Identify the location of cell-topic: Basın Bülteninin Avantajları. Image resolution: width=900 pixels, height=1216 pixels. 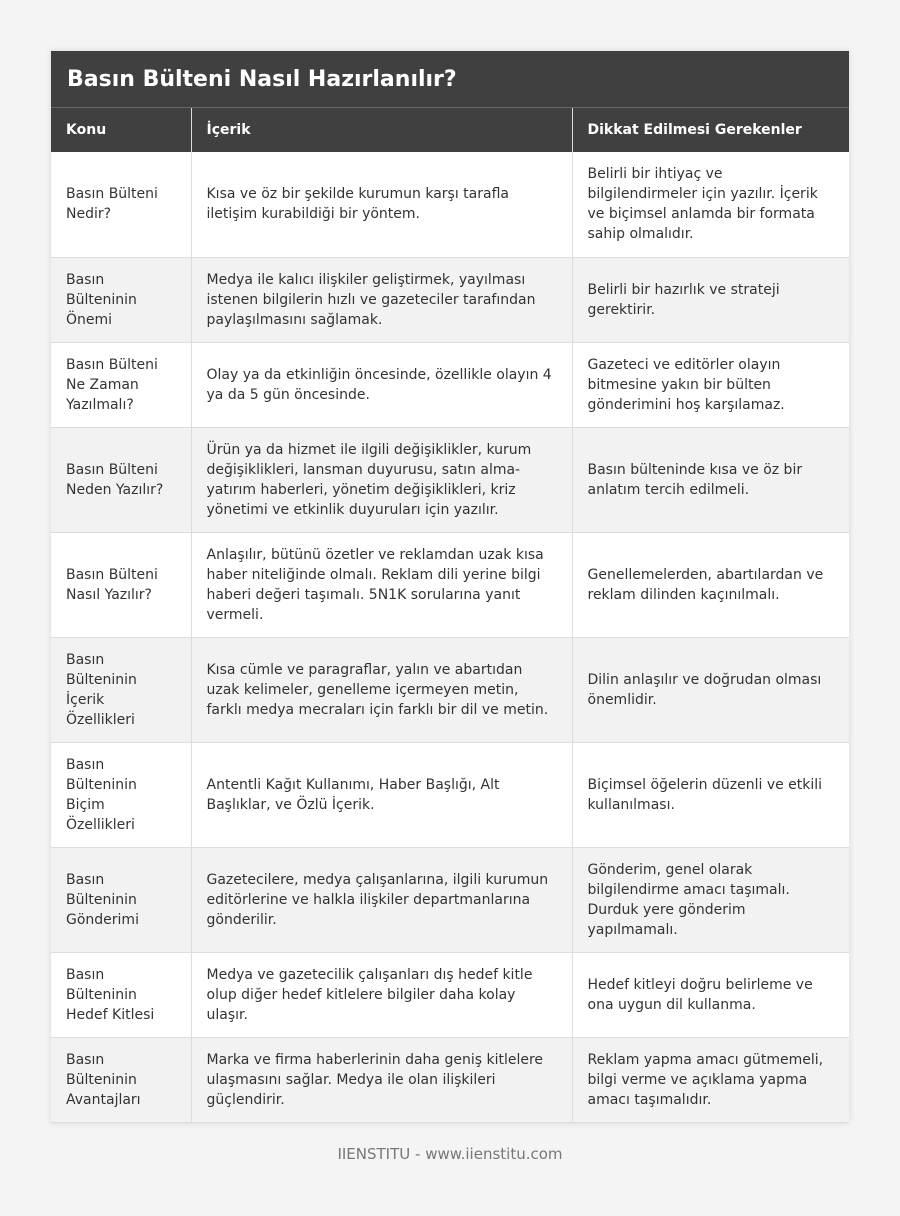
(121, 1080).